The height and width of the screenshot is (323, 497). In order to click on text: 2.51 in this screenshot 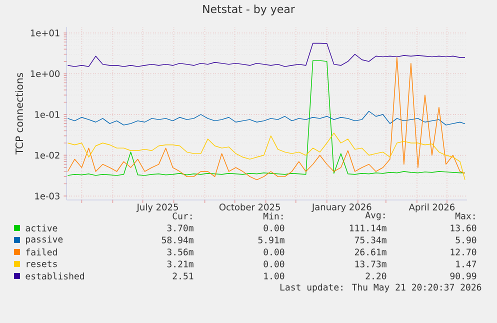, I will do `click(183, 276)`.